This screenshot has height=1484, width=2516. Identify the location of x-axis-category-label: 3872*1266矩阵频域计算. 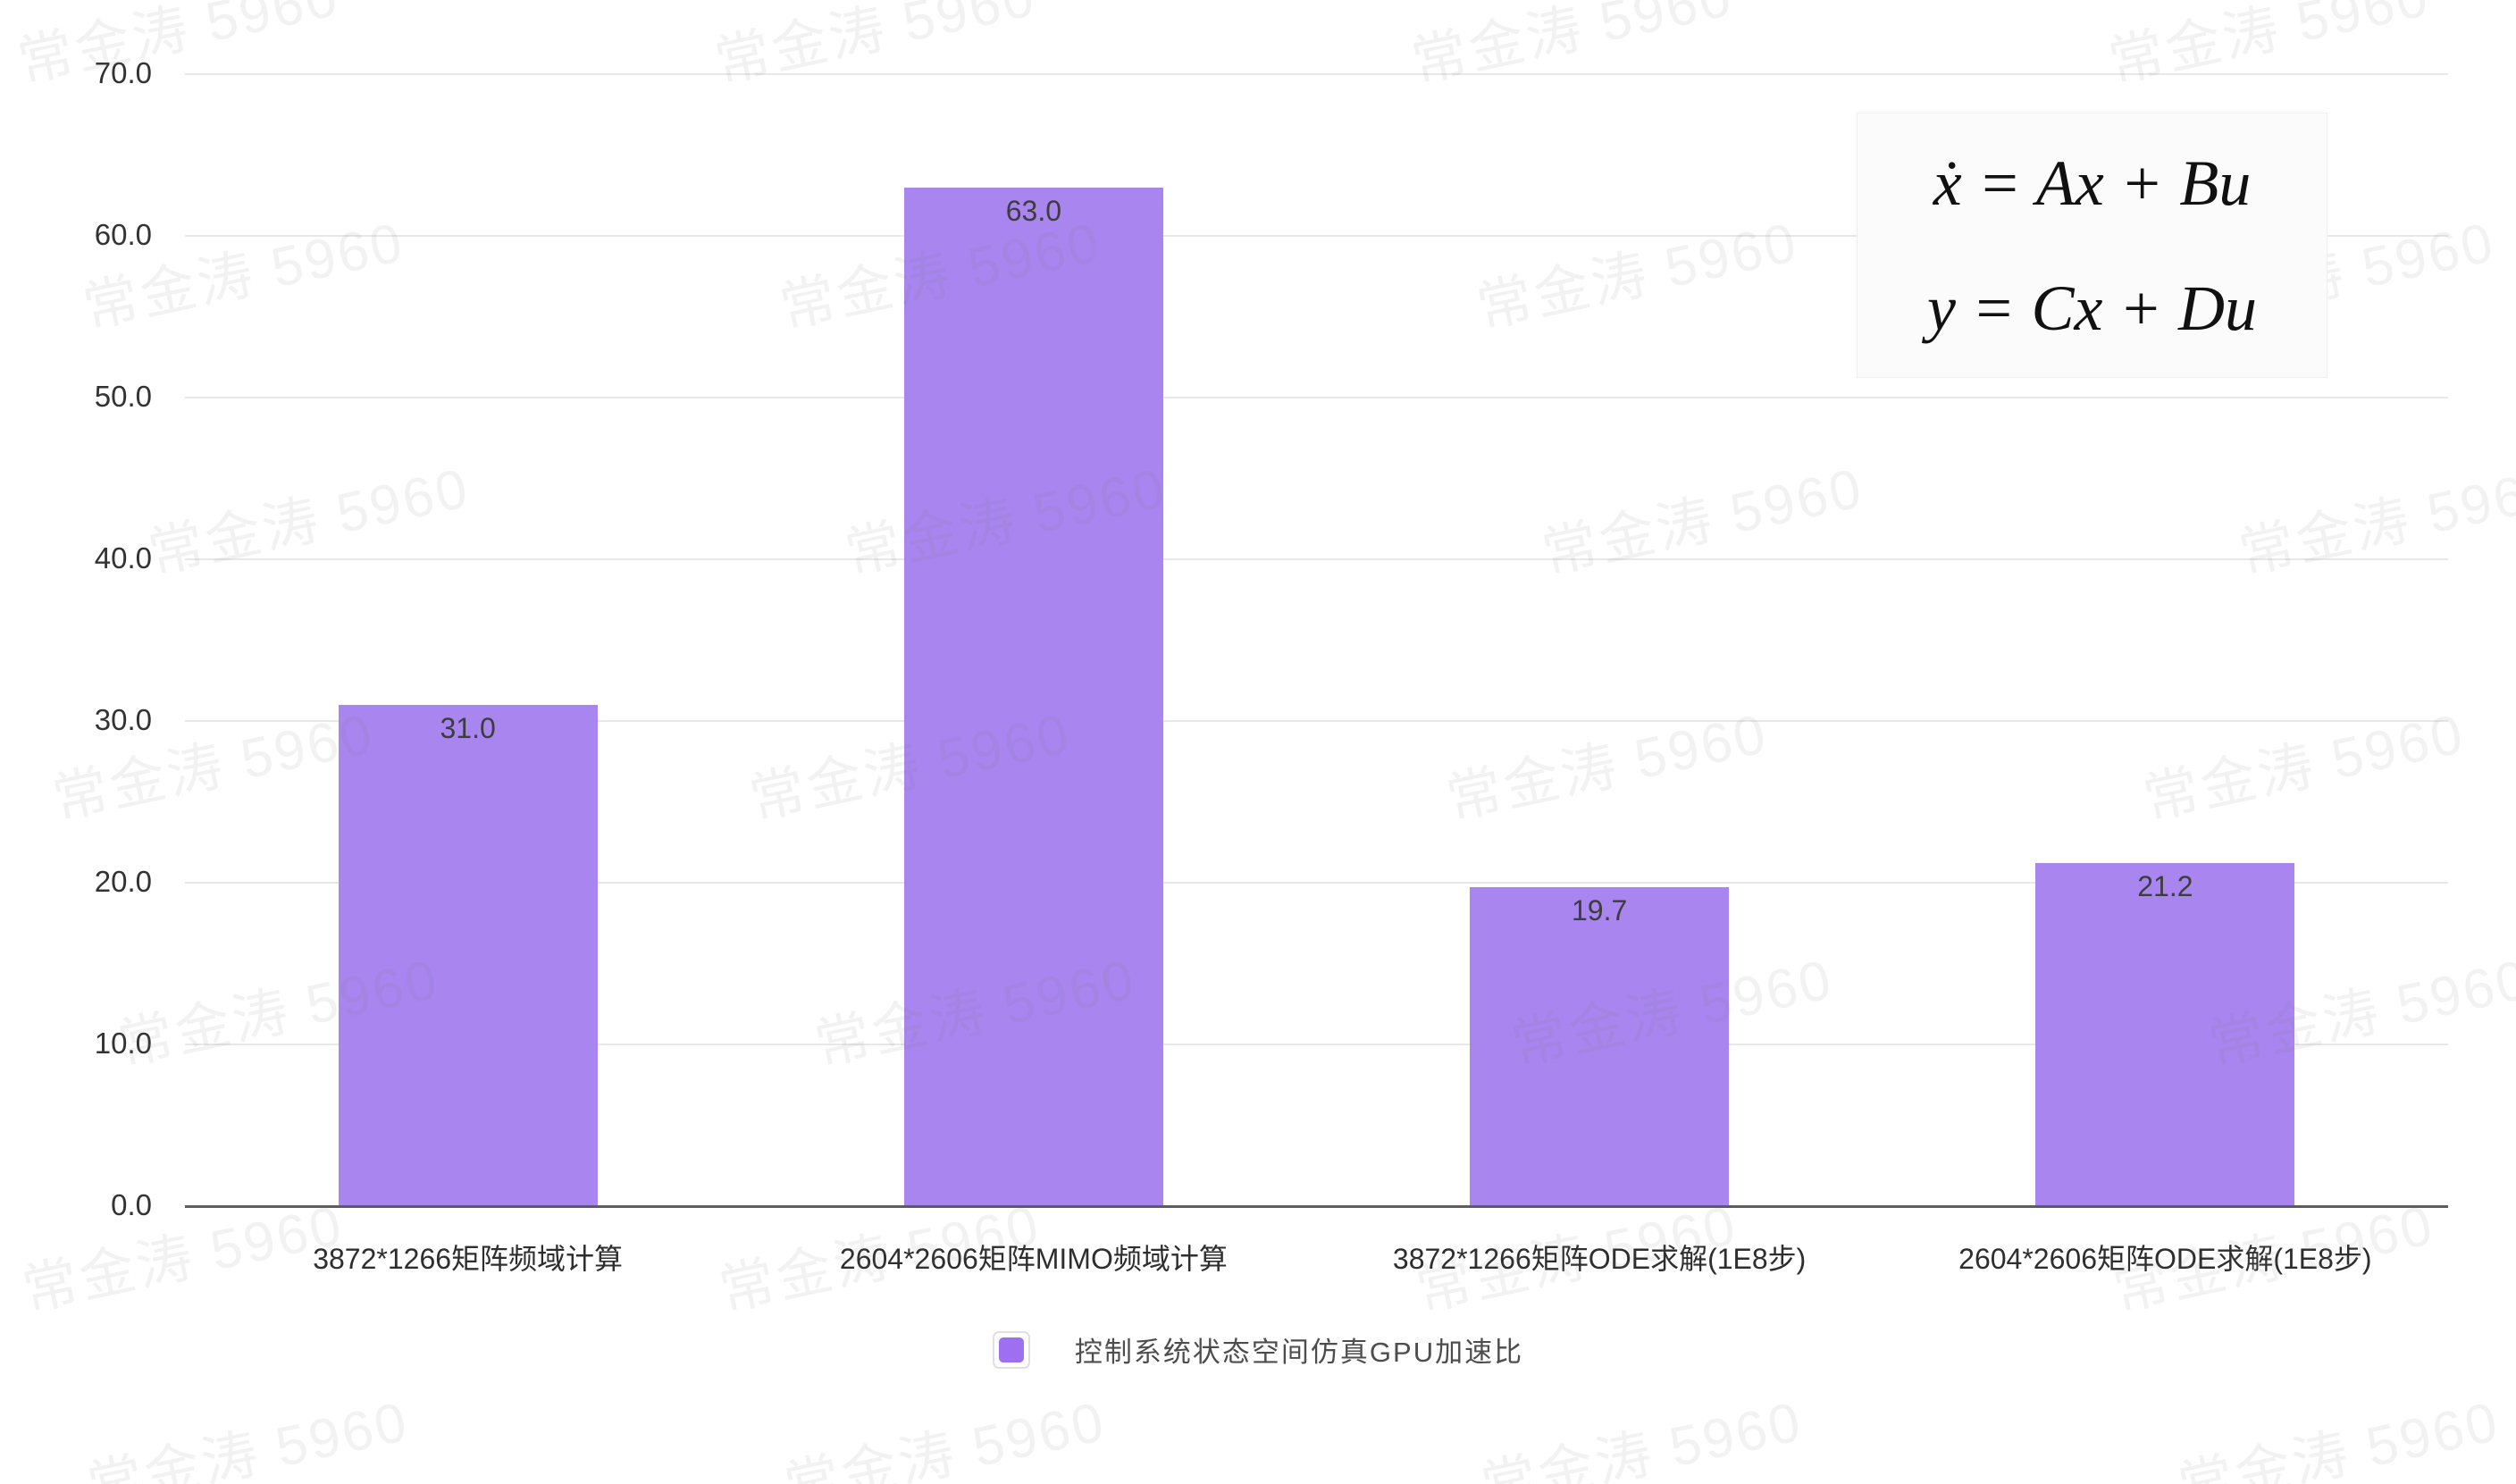
(468, 1259).